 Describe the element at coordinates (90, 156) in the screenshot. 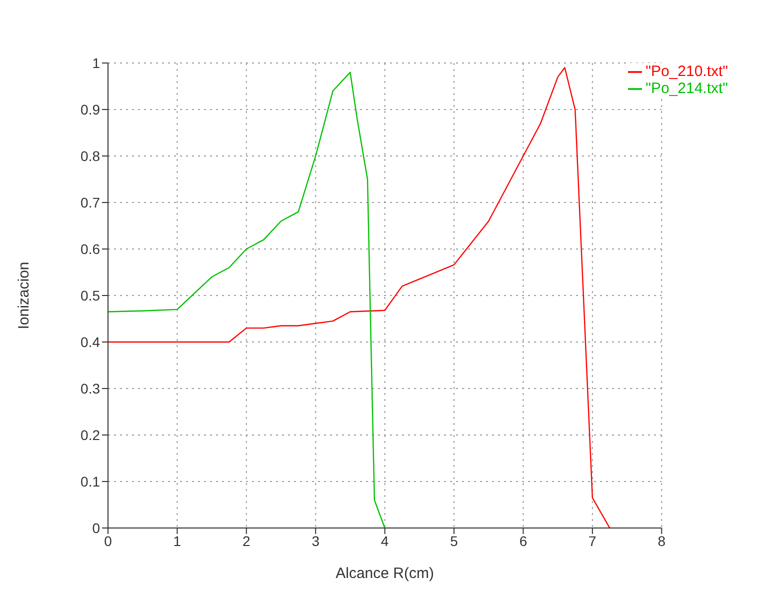

I see `y-tick-label: 0.8` at that location.